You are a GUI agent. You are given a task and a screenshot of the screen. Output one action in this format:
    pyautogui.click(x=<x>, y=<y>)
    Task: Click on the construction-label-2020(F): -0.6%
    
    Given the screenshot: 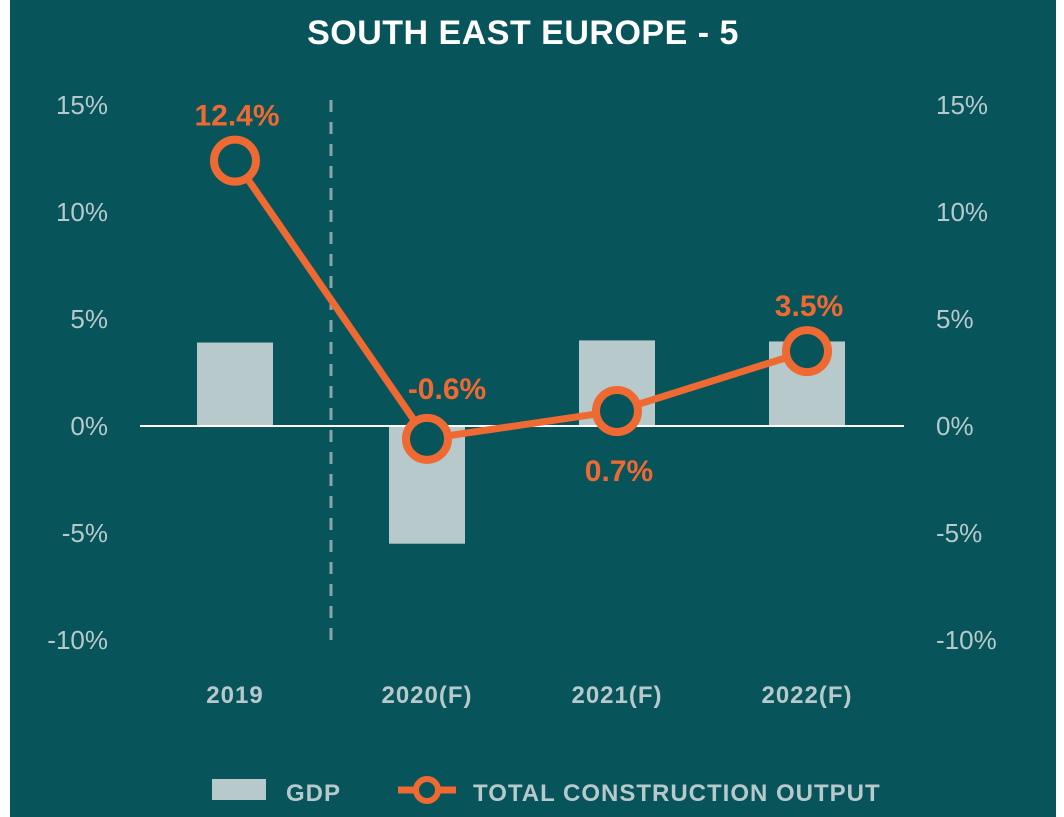 What is the action you would take?
    pyautogui.click(x=447, y=389)
    